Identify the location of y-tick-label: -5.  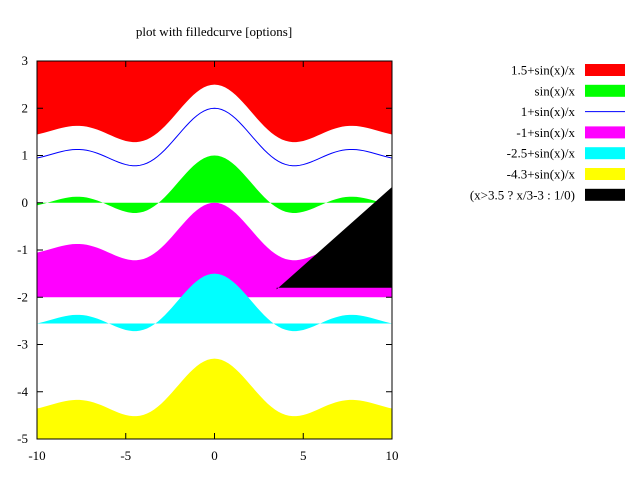
(22, 438).